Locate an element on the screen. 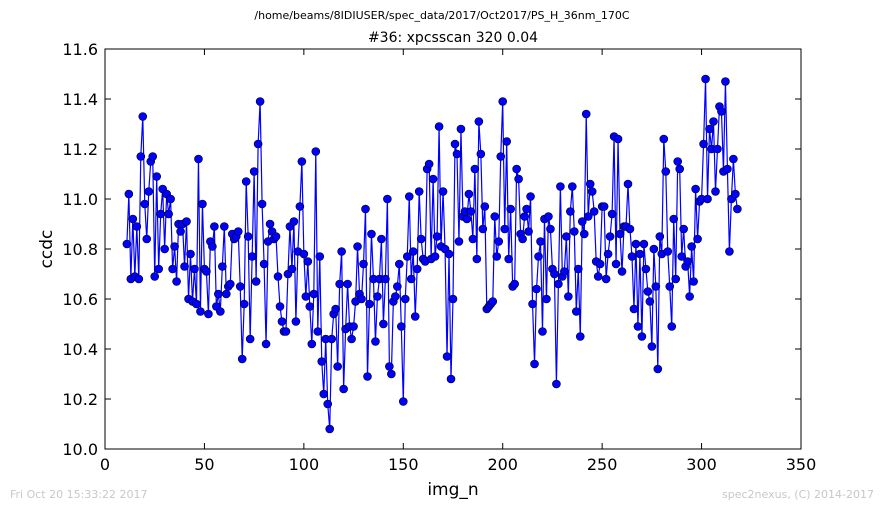 Image resolution: width=884 pixels, height=509 pixels. y-tick-label: 11.2 is located at coordinates (80, 149).